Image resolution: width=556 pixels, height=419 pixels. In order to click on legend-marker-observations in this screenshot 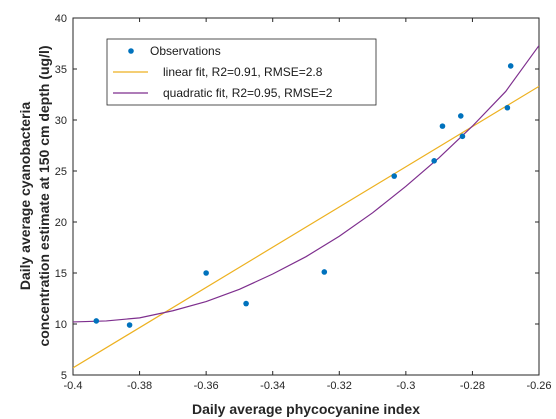, I will do `click(131, 51)`.